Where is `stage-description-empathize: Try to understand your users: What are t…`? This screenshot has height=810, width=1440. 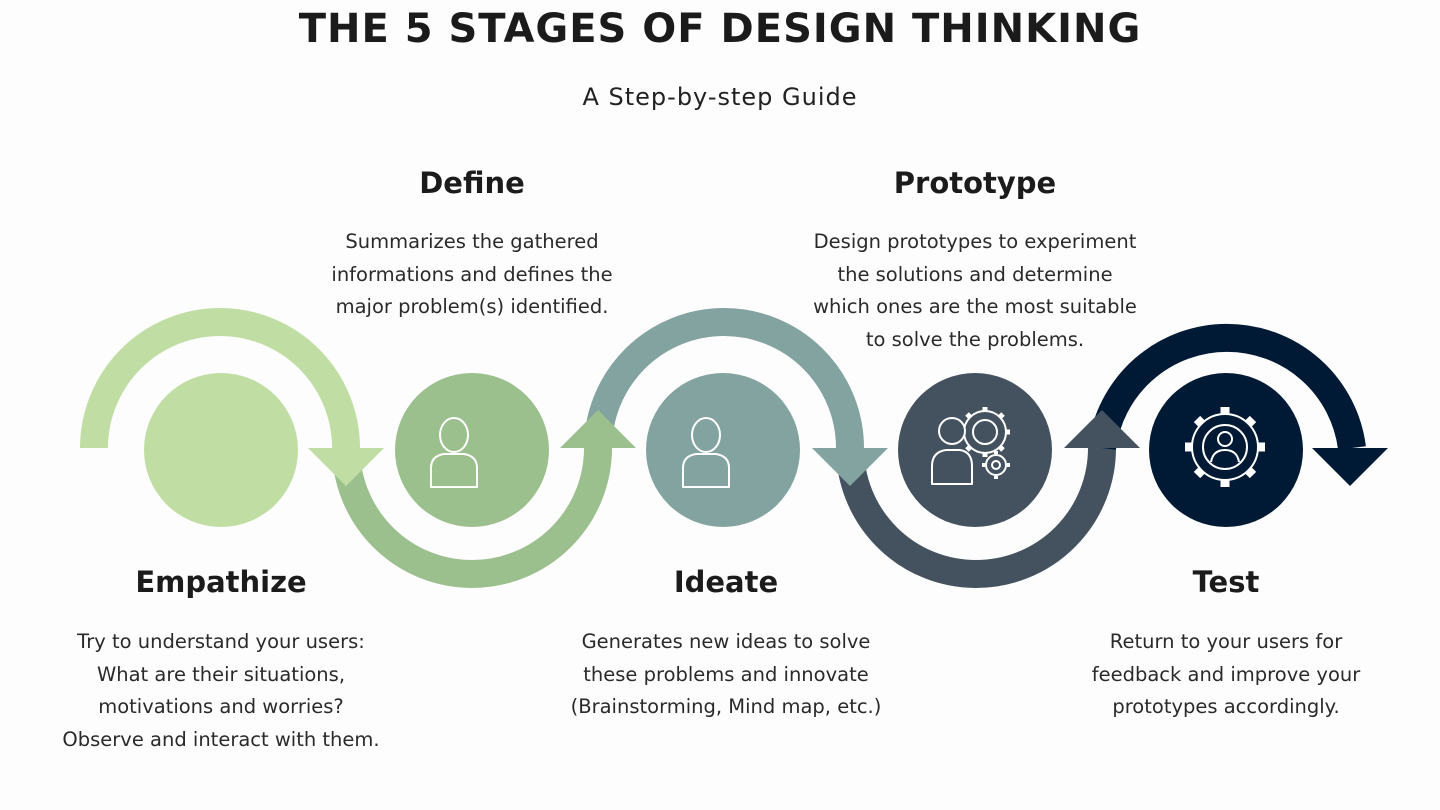 stage-description-empathize: Try to understand your users: What are t… is located at coordinates (221, 691).